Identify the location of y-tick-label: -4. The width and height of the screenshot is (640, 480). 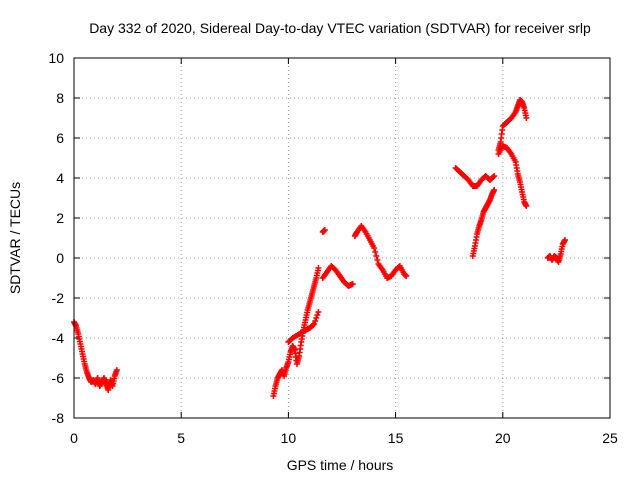
(58, 338).